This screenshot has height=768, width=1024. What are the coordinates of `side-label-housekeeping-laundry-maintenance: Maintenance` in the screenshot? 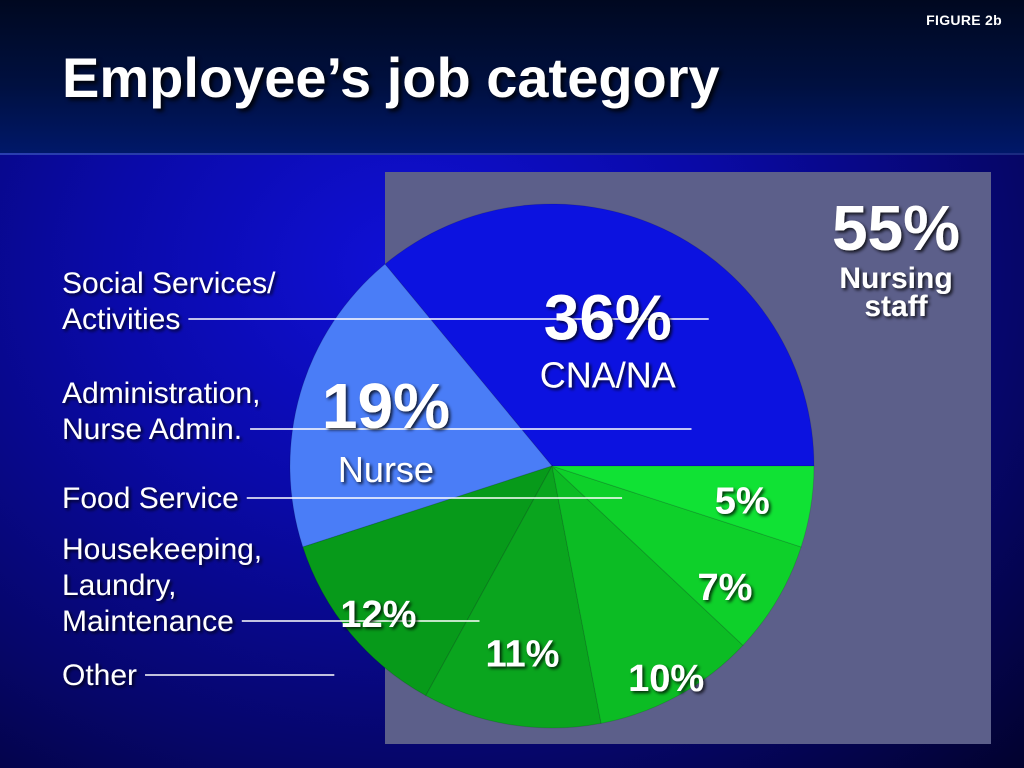 It's located at (148, 621).